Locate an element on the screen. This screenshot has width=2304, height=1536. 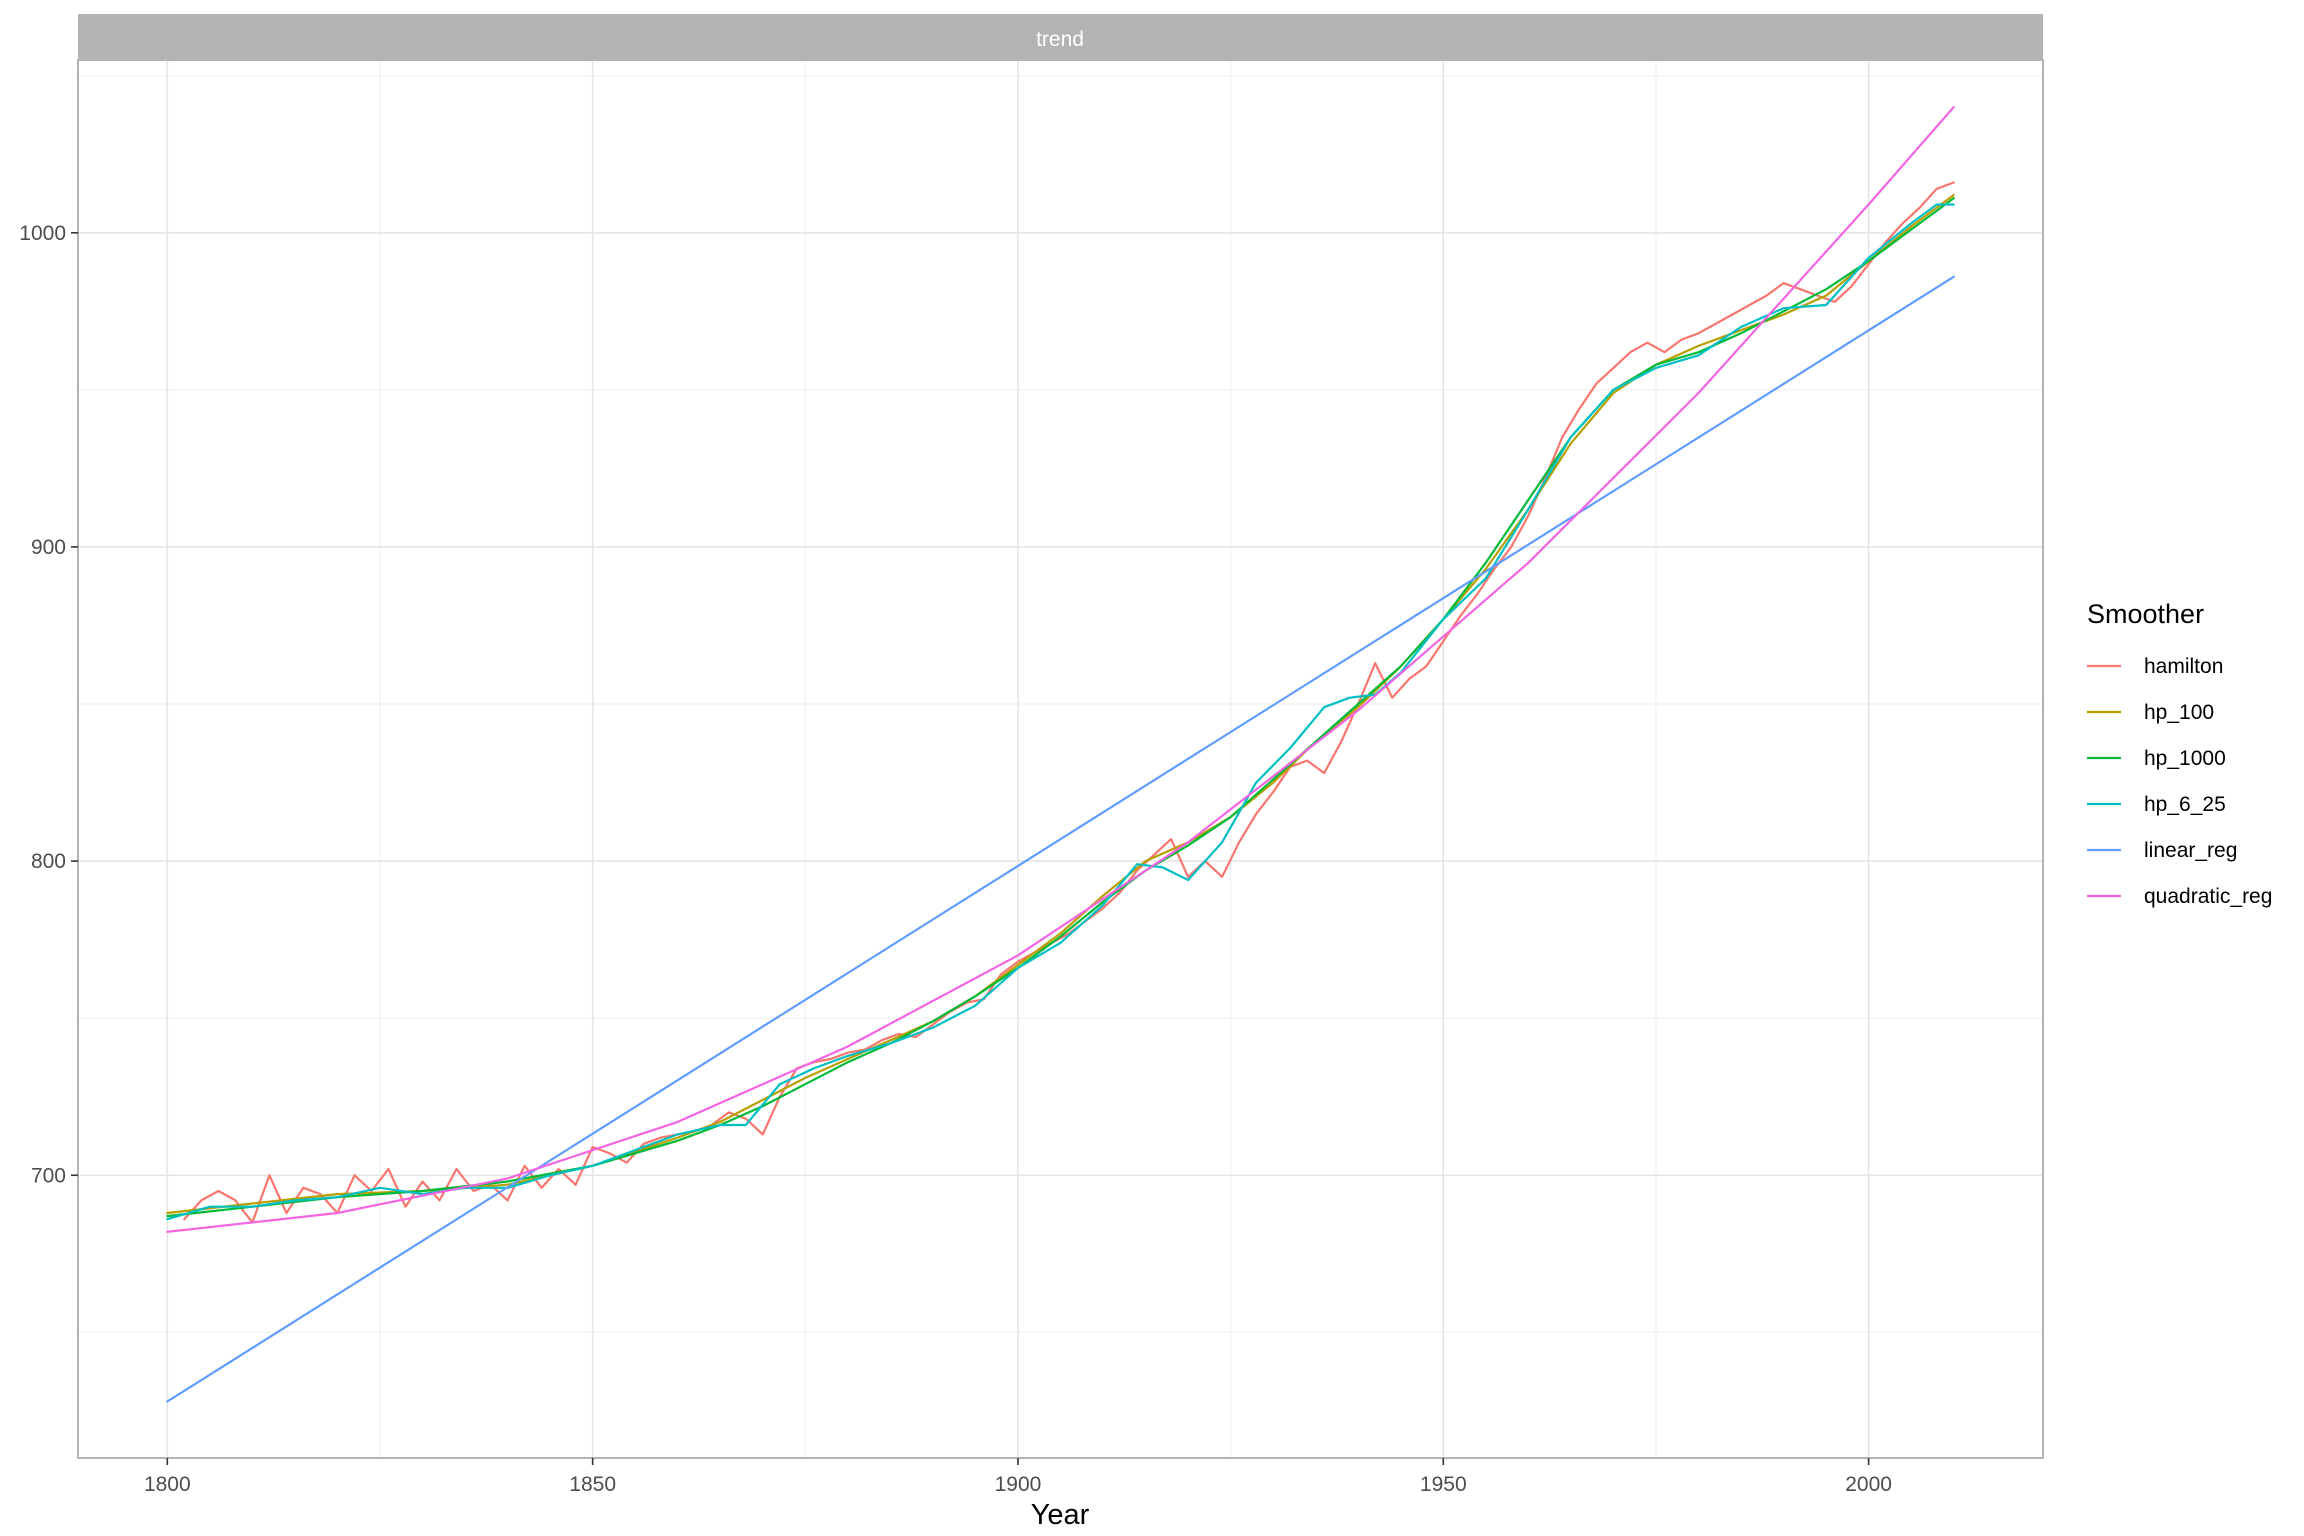
x-tick-label: 2000 is located at coordinates (1868, 1484).